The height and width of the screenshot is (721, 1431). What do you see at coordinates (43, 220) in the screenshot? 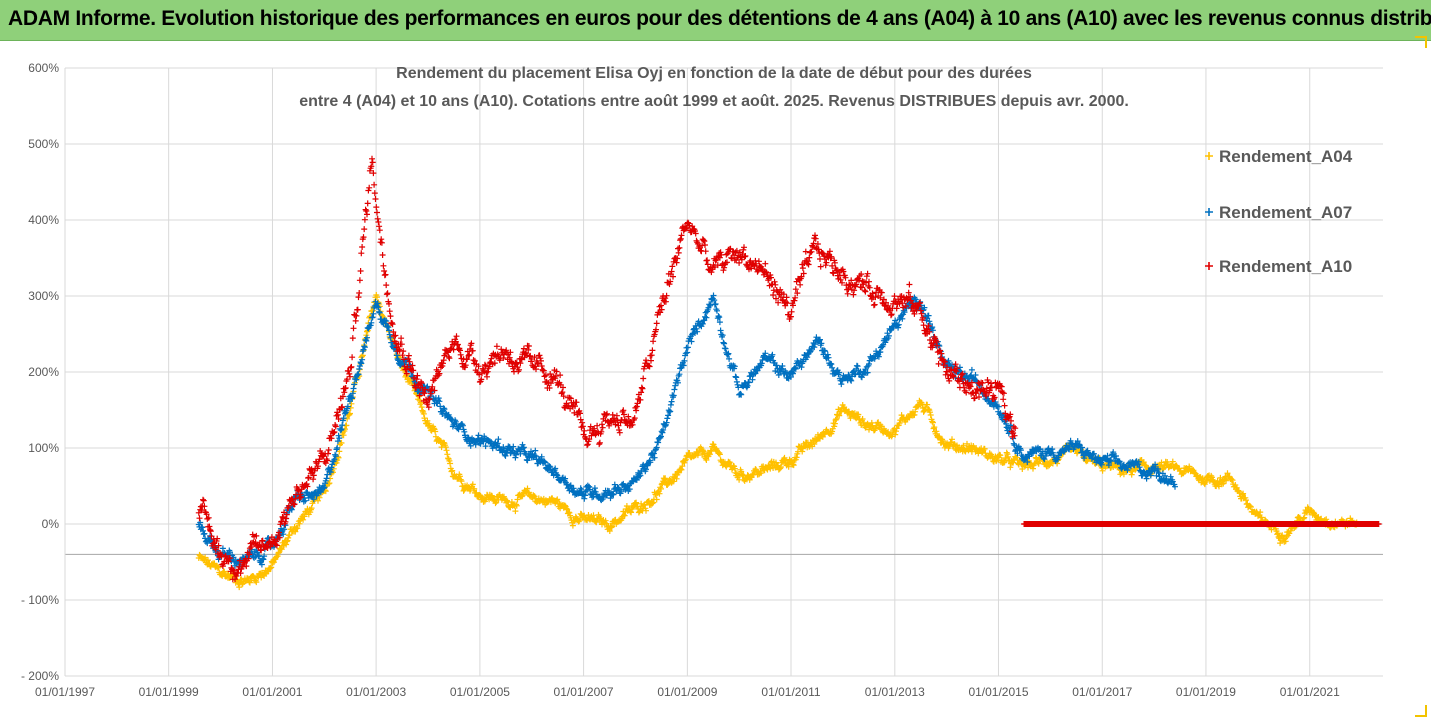
I see `y-tick-label: 400%` at bounding box center [43, 220].